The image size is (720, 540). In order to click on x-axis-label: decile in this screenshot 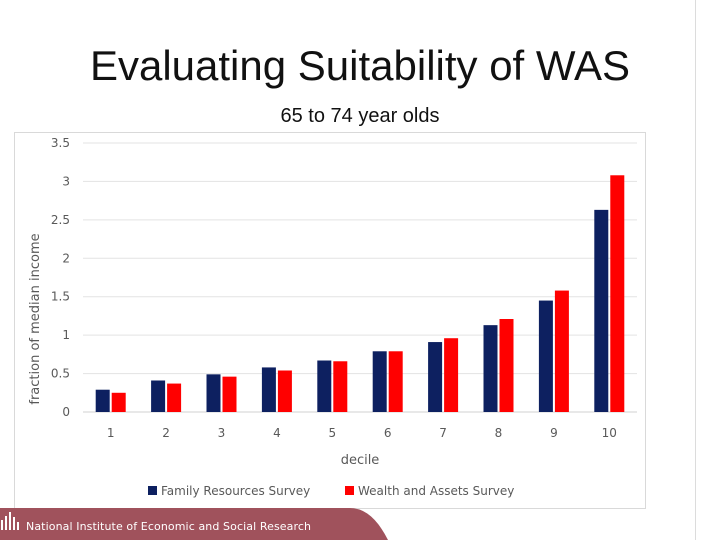, I will do `click(360, 460)`.